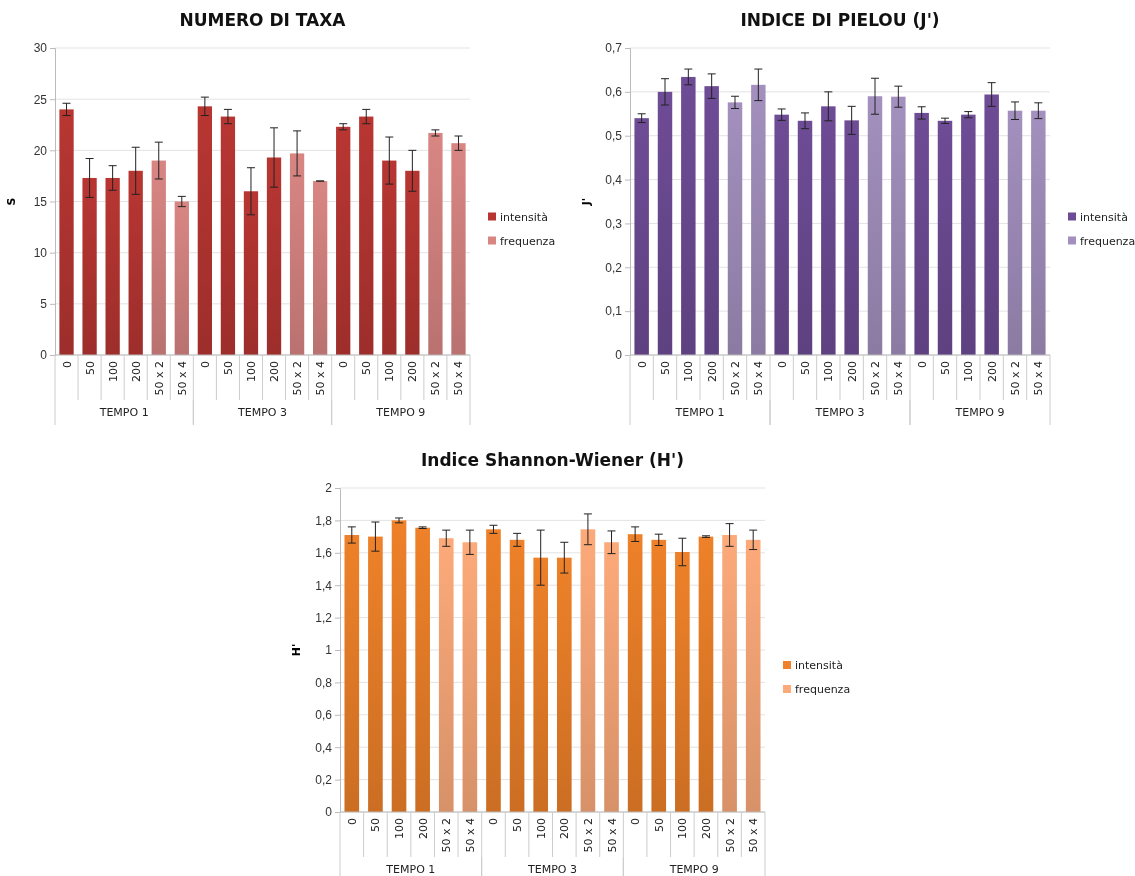 Image resolution: width=1135 pixels, height=876 pixels. Describe the element at coordinates (614, 136) in the screenshot. I see `y-tick-label: 0,5` at that location.